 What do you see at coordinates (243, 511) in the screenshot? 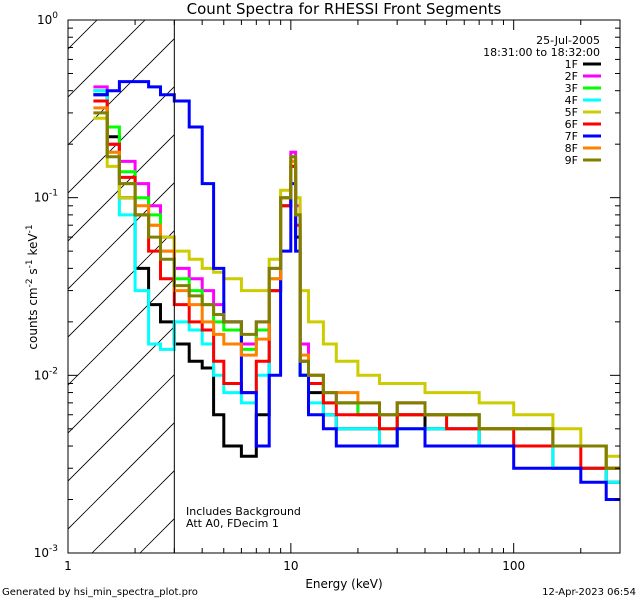
I see `annotation-background: Includes Background` at bounding box center [243, 511].